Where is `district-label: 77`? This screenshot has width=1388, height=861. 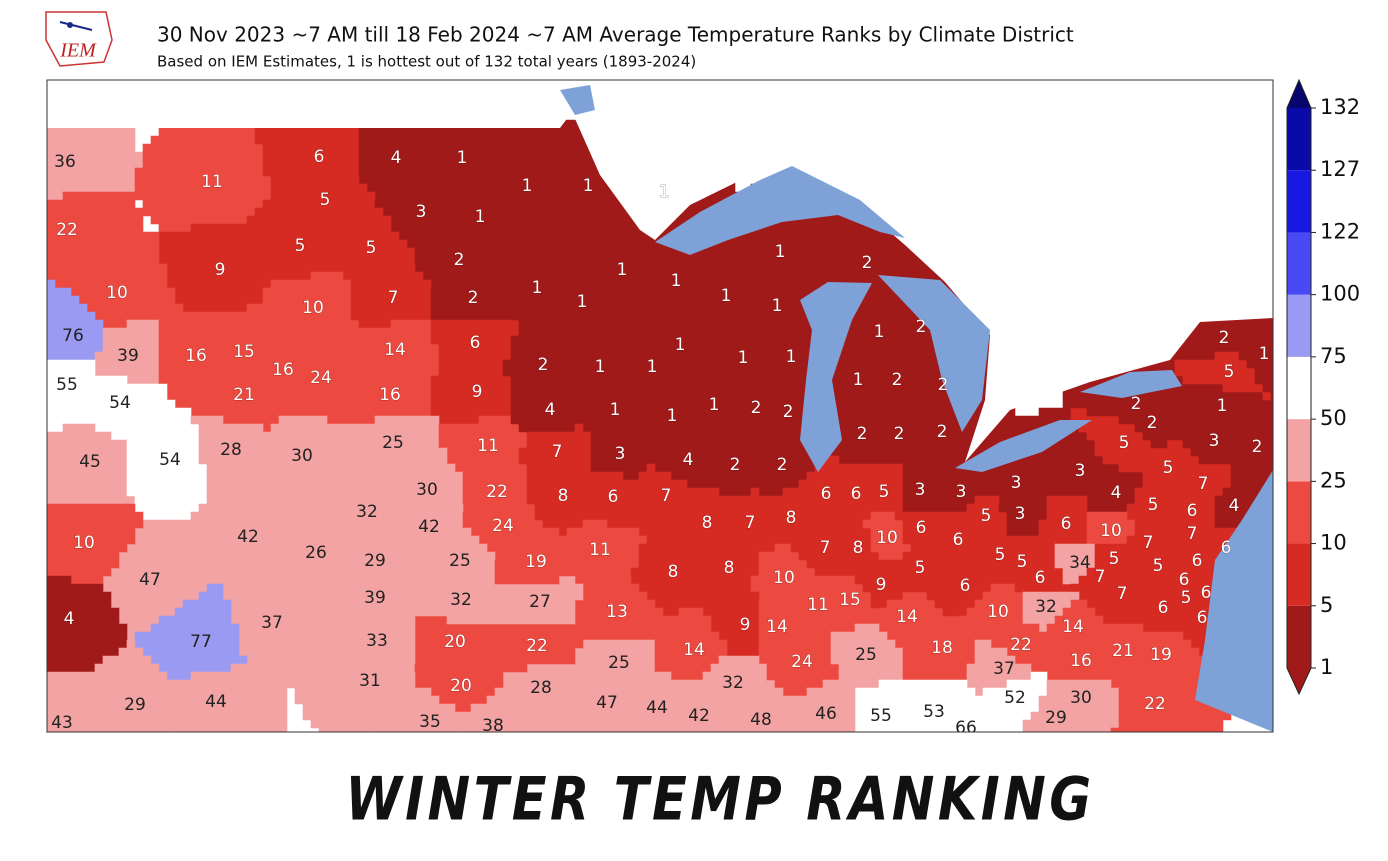 district-label: 77 is located at coordinates (201, 642).